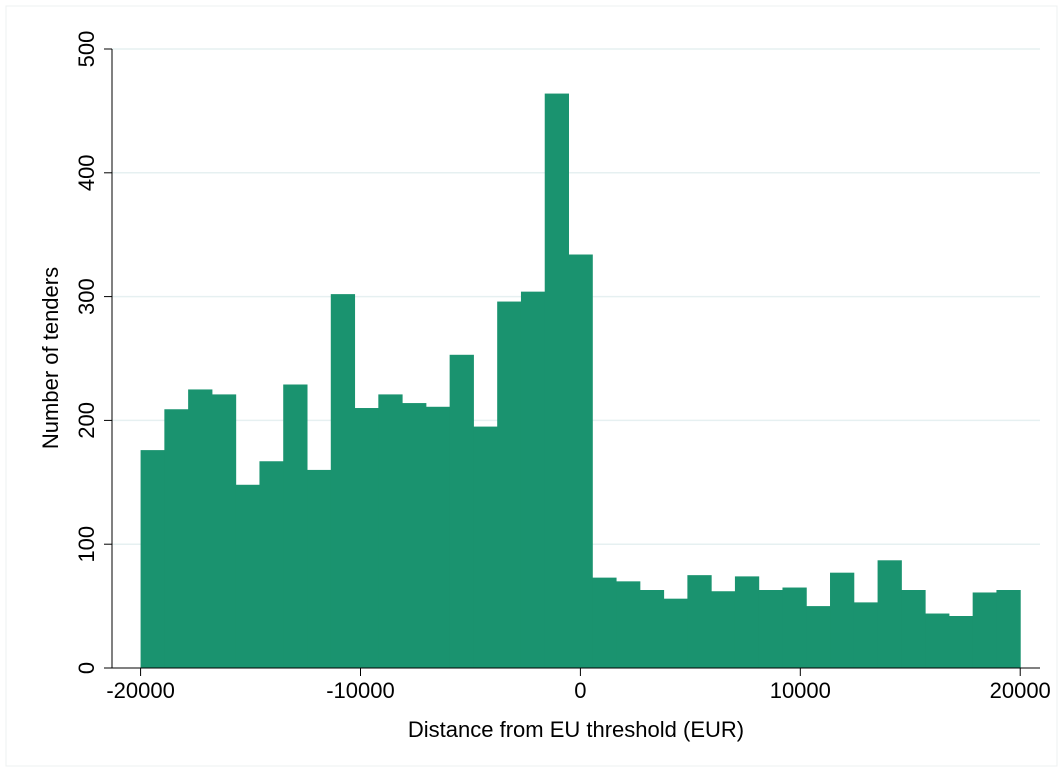 This screenshot has height=772, width=1063. What do you see at coordinates (86, 172) in the screenshot?
I see `y-tick-label: 400` at bounding box center [86, 172].